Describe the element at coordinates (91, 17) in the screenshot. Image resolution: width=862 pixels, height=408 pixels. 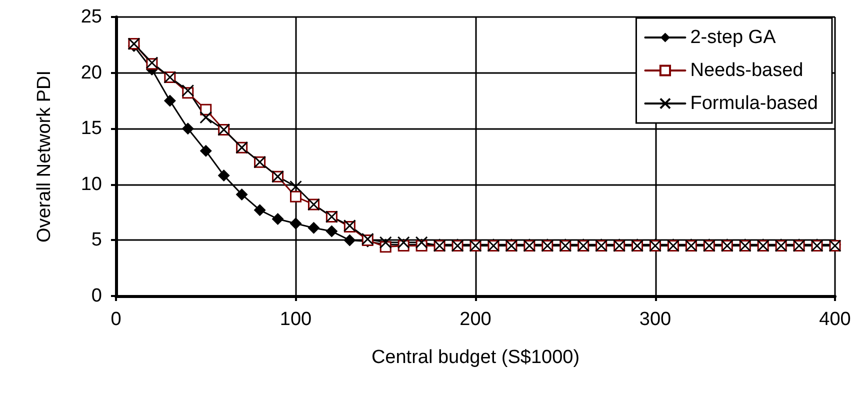
I see `y-tick-label: 25` at that location.